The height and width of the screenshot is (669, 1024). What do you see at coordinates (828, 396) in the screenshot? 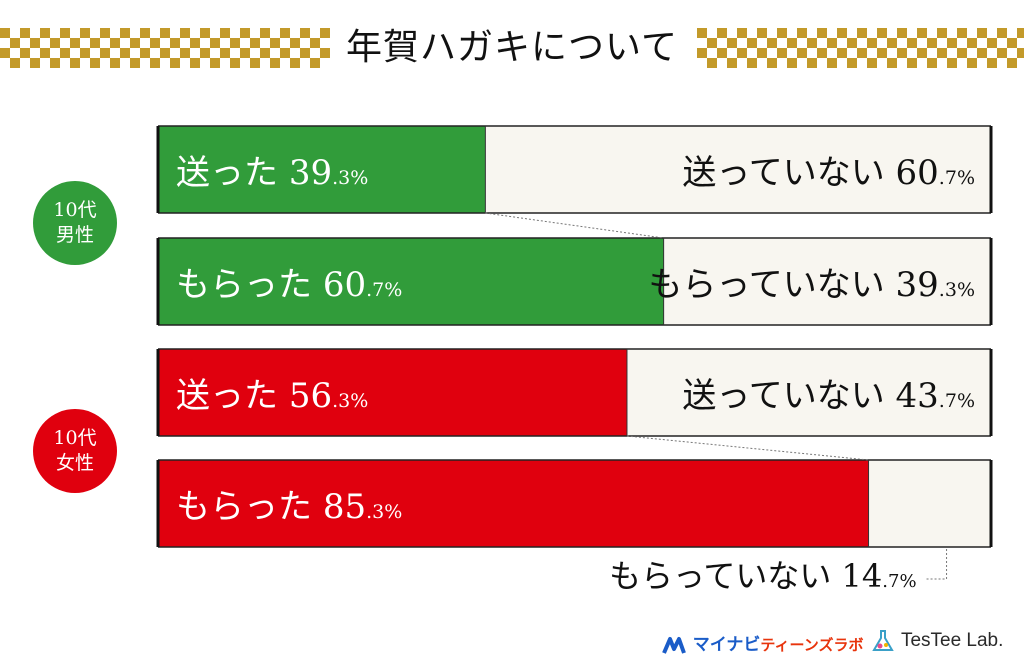
I see `bar-no-label: 送っていない 43.7%` at bounding box center [828, 396].